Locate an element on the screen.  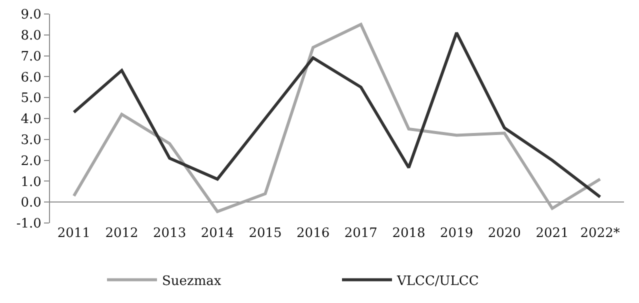
y-tick-label: 1.0 is located at coordinates (31, 182).